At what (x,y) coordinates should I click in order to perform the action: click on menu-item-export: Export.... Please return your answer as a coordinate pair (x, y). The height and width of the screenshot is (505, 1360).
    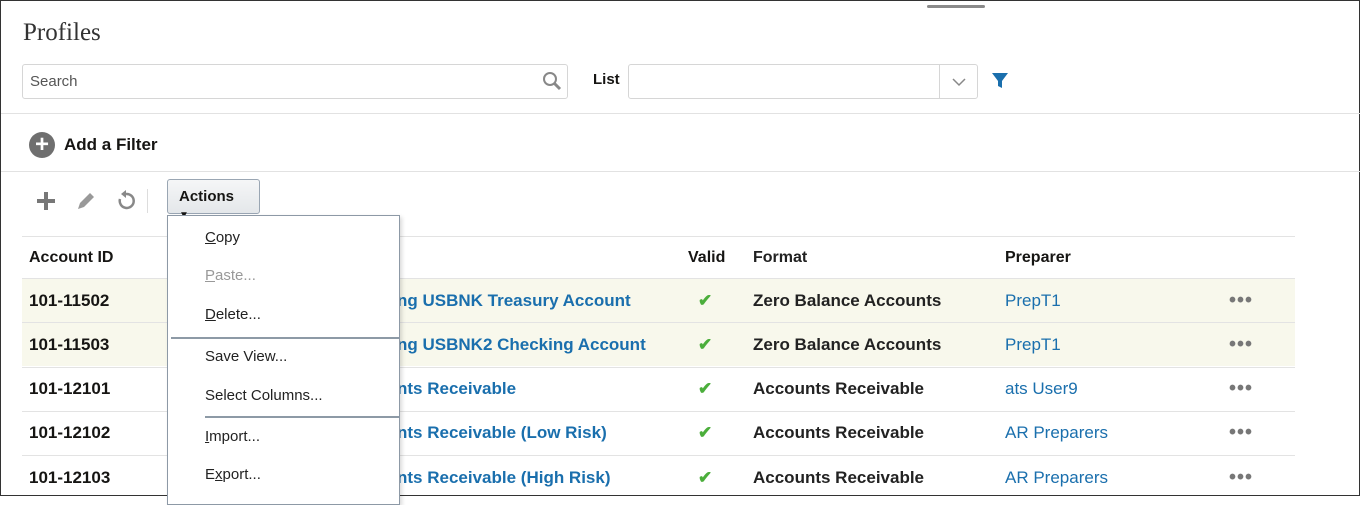
    Looking at the image, I should click on (233, 474).